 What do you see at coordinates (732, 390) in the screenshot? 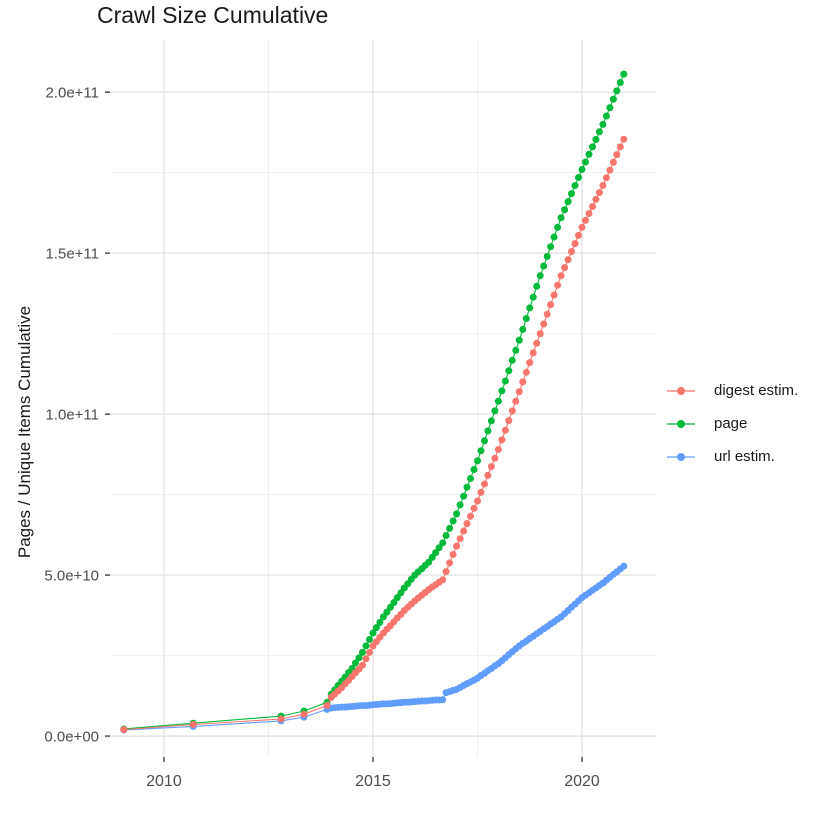
I see `legend-item-digest-estim-: digest estim.` at bounding box center [732, 390].